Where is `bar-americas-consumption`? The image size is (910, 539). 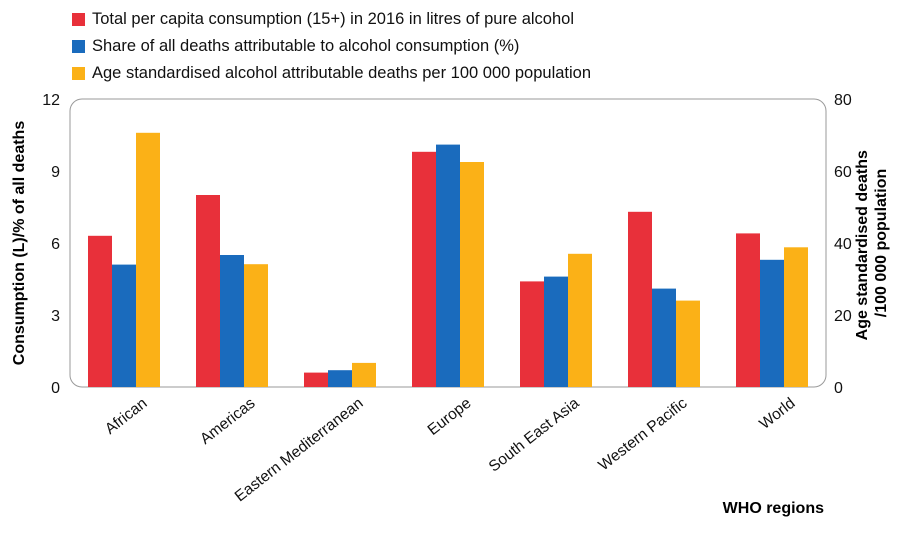
bar-americas-consumption is located at coordinates (208, 291).